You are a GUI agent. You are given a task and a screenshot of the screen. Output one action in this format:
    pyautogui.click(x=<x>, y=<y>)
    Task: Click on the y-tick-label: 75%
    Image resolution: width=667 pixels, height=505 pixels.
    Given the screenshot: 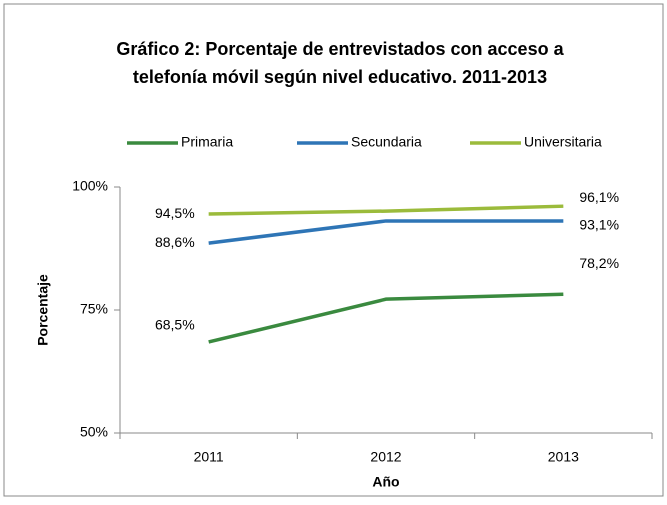 What is the action you would take?
    pyautogui.click(x=94, y=309)
    